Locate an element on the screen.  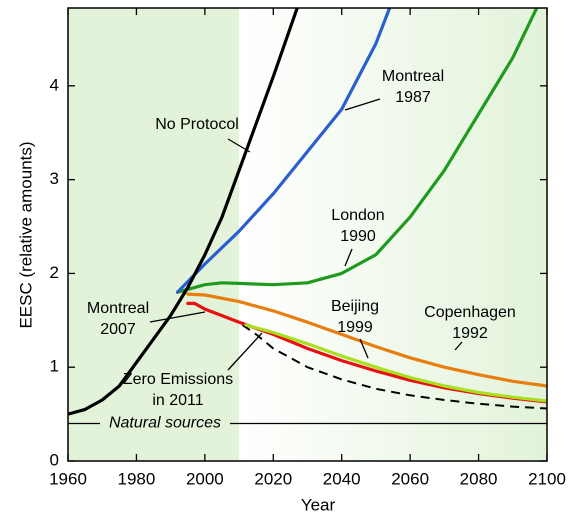
series-label: 1992 is located at coordinates (470, 333).